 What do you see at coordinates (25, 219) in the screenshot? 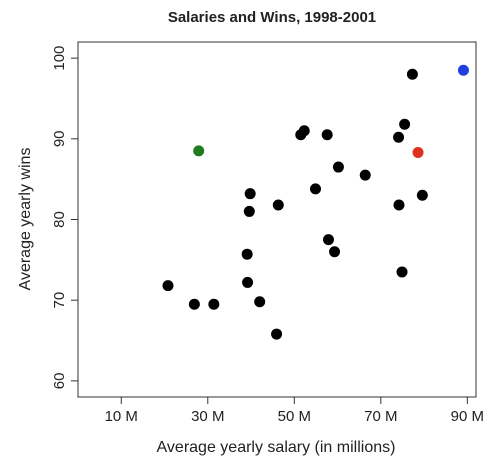
I see `y-axis-label: Average yearly wins` at bounding box center [25, 219].